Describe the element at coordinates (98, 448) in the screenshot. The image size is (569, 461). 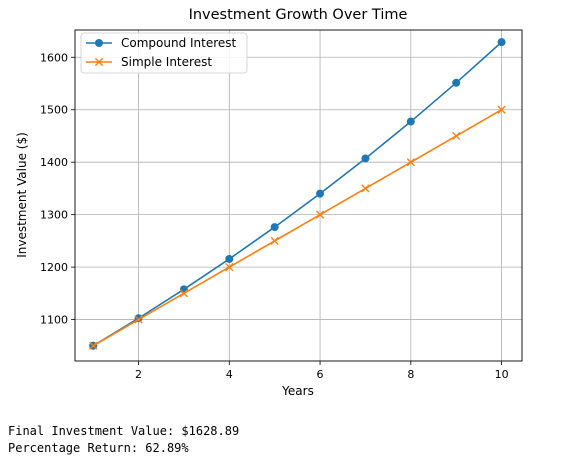
I see `percentage-return-output: Percentage Return: 62.89%` at that location.